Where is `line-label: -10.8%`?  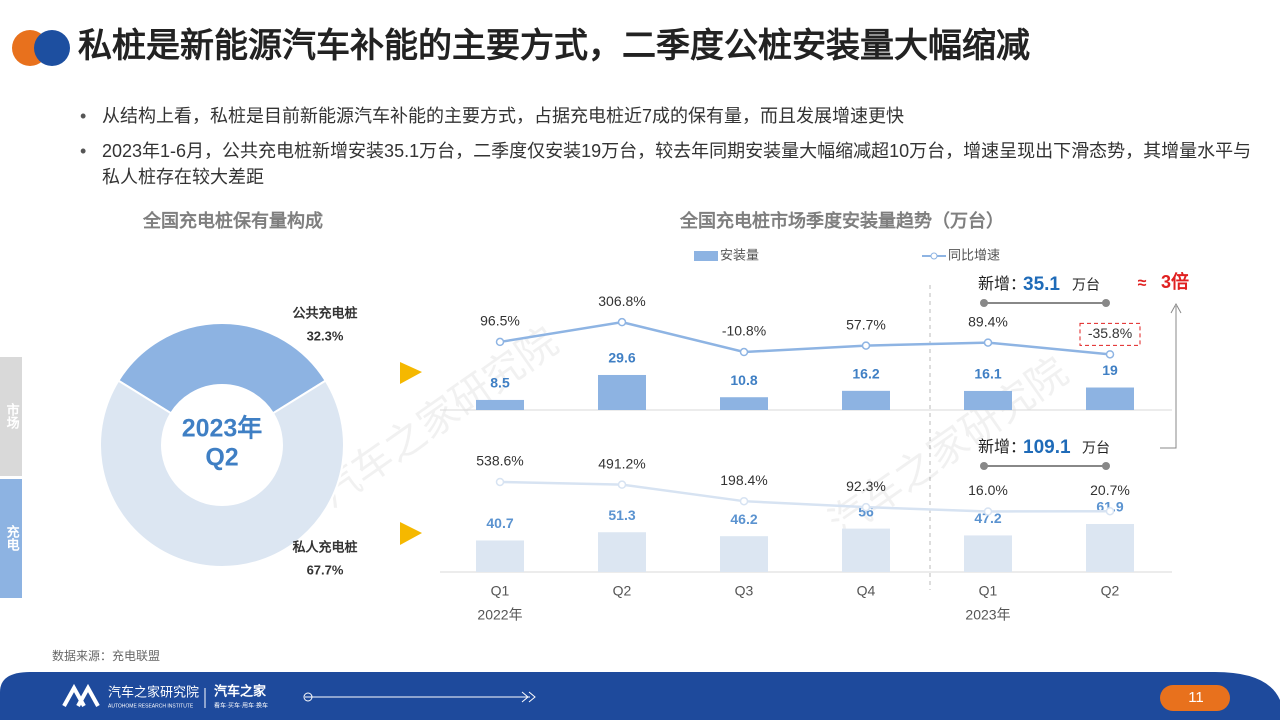
line-label: -10.8% is located at coordinates (744, 331).